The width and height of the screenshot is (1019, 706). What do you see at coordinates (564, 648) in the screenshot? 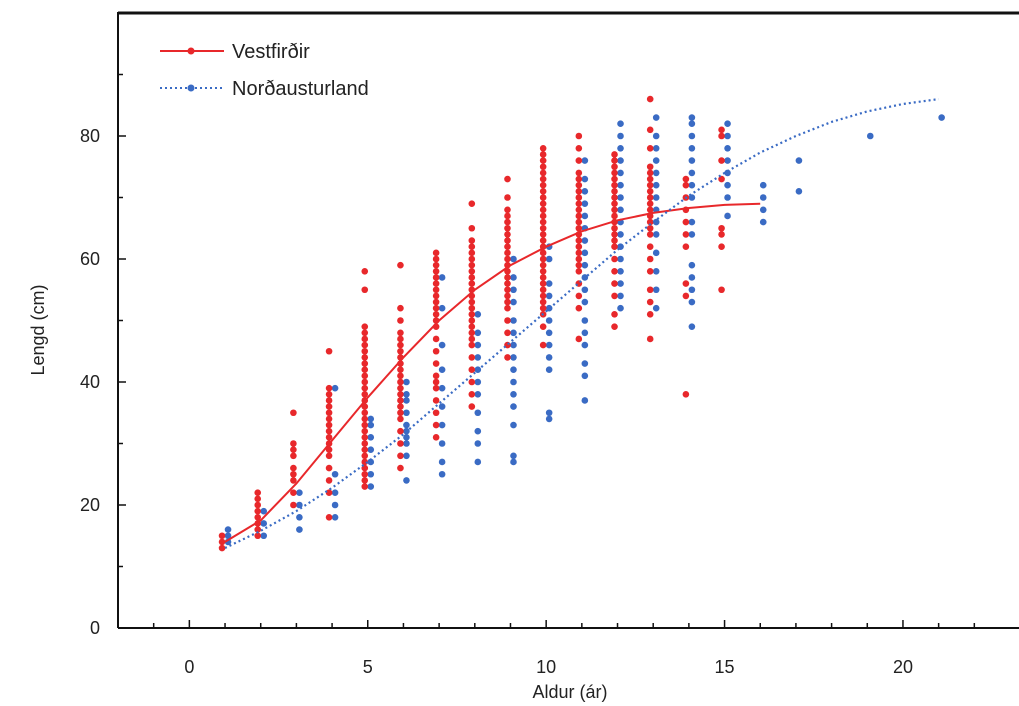
I see `x-axis-ticks: 0 5 10 15 20` at bounding box center [564, 648].